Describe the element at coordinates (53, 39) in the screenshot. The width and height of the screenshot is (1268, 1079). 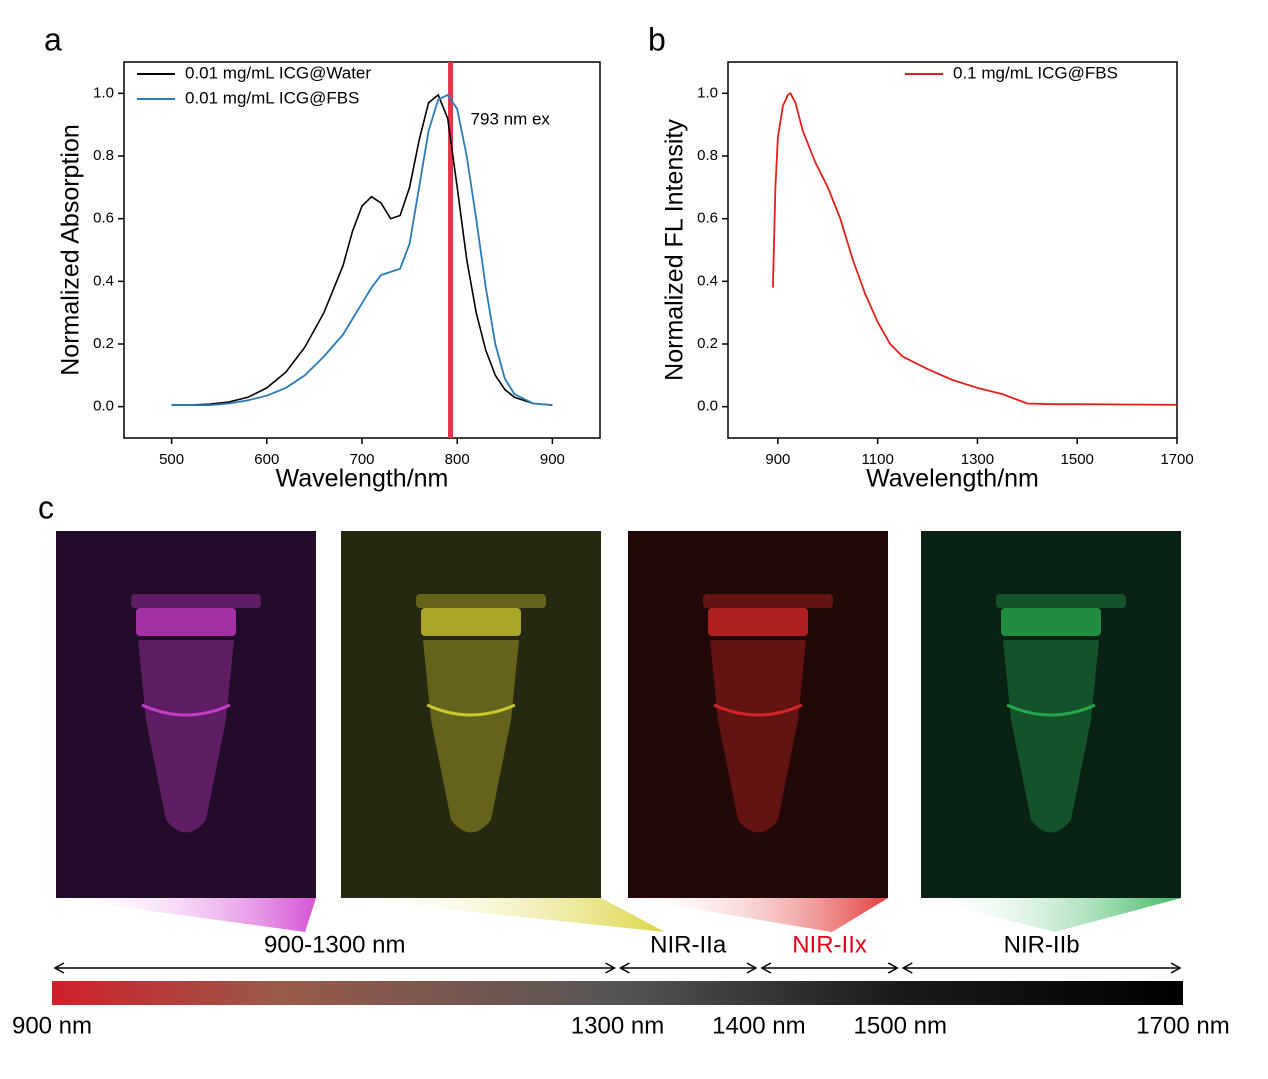
I see `panel-label: a` at that location.